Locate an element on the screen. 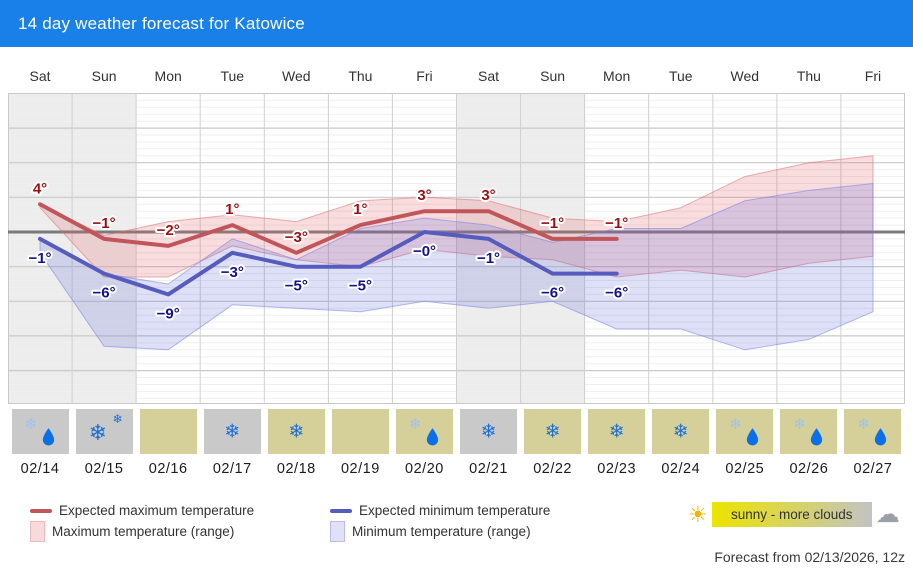  weather-cell-02-22: ❄ is located at coordinates (553, 431).